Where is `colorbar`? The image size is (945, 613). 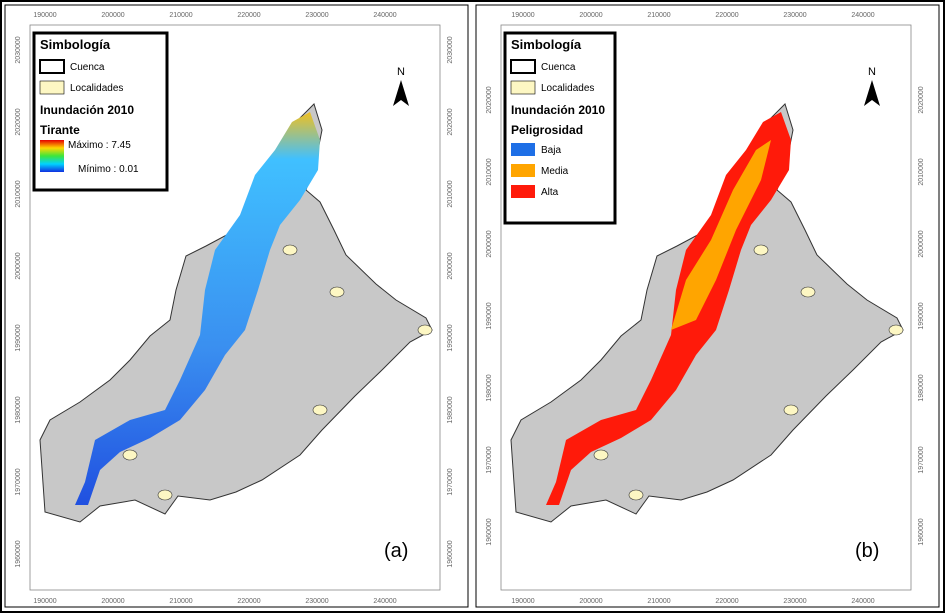 colorbar is located at coordinates (52, 156).